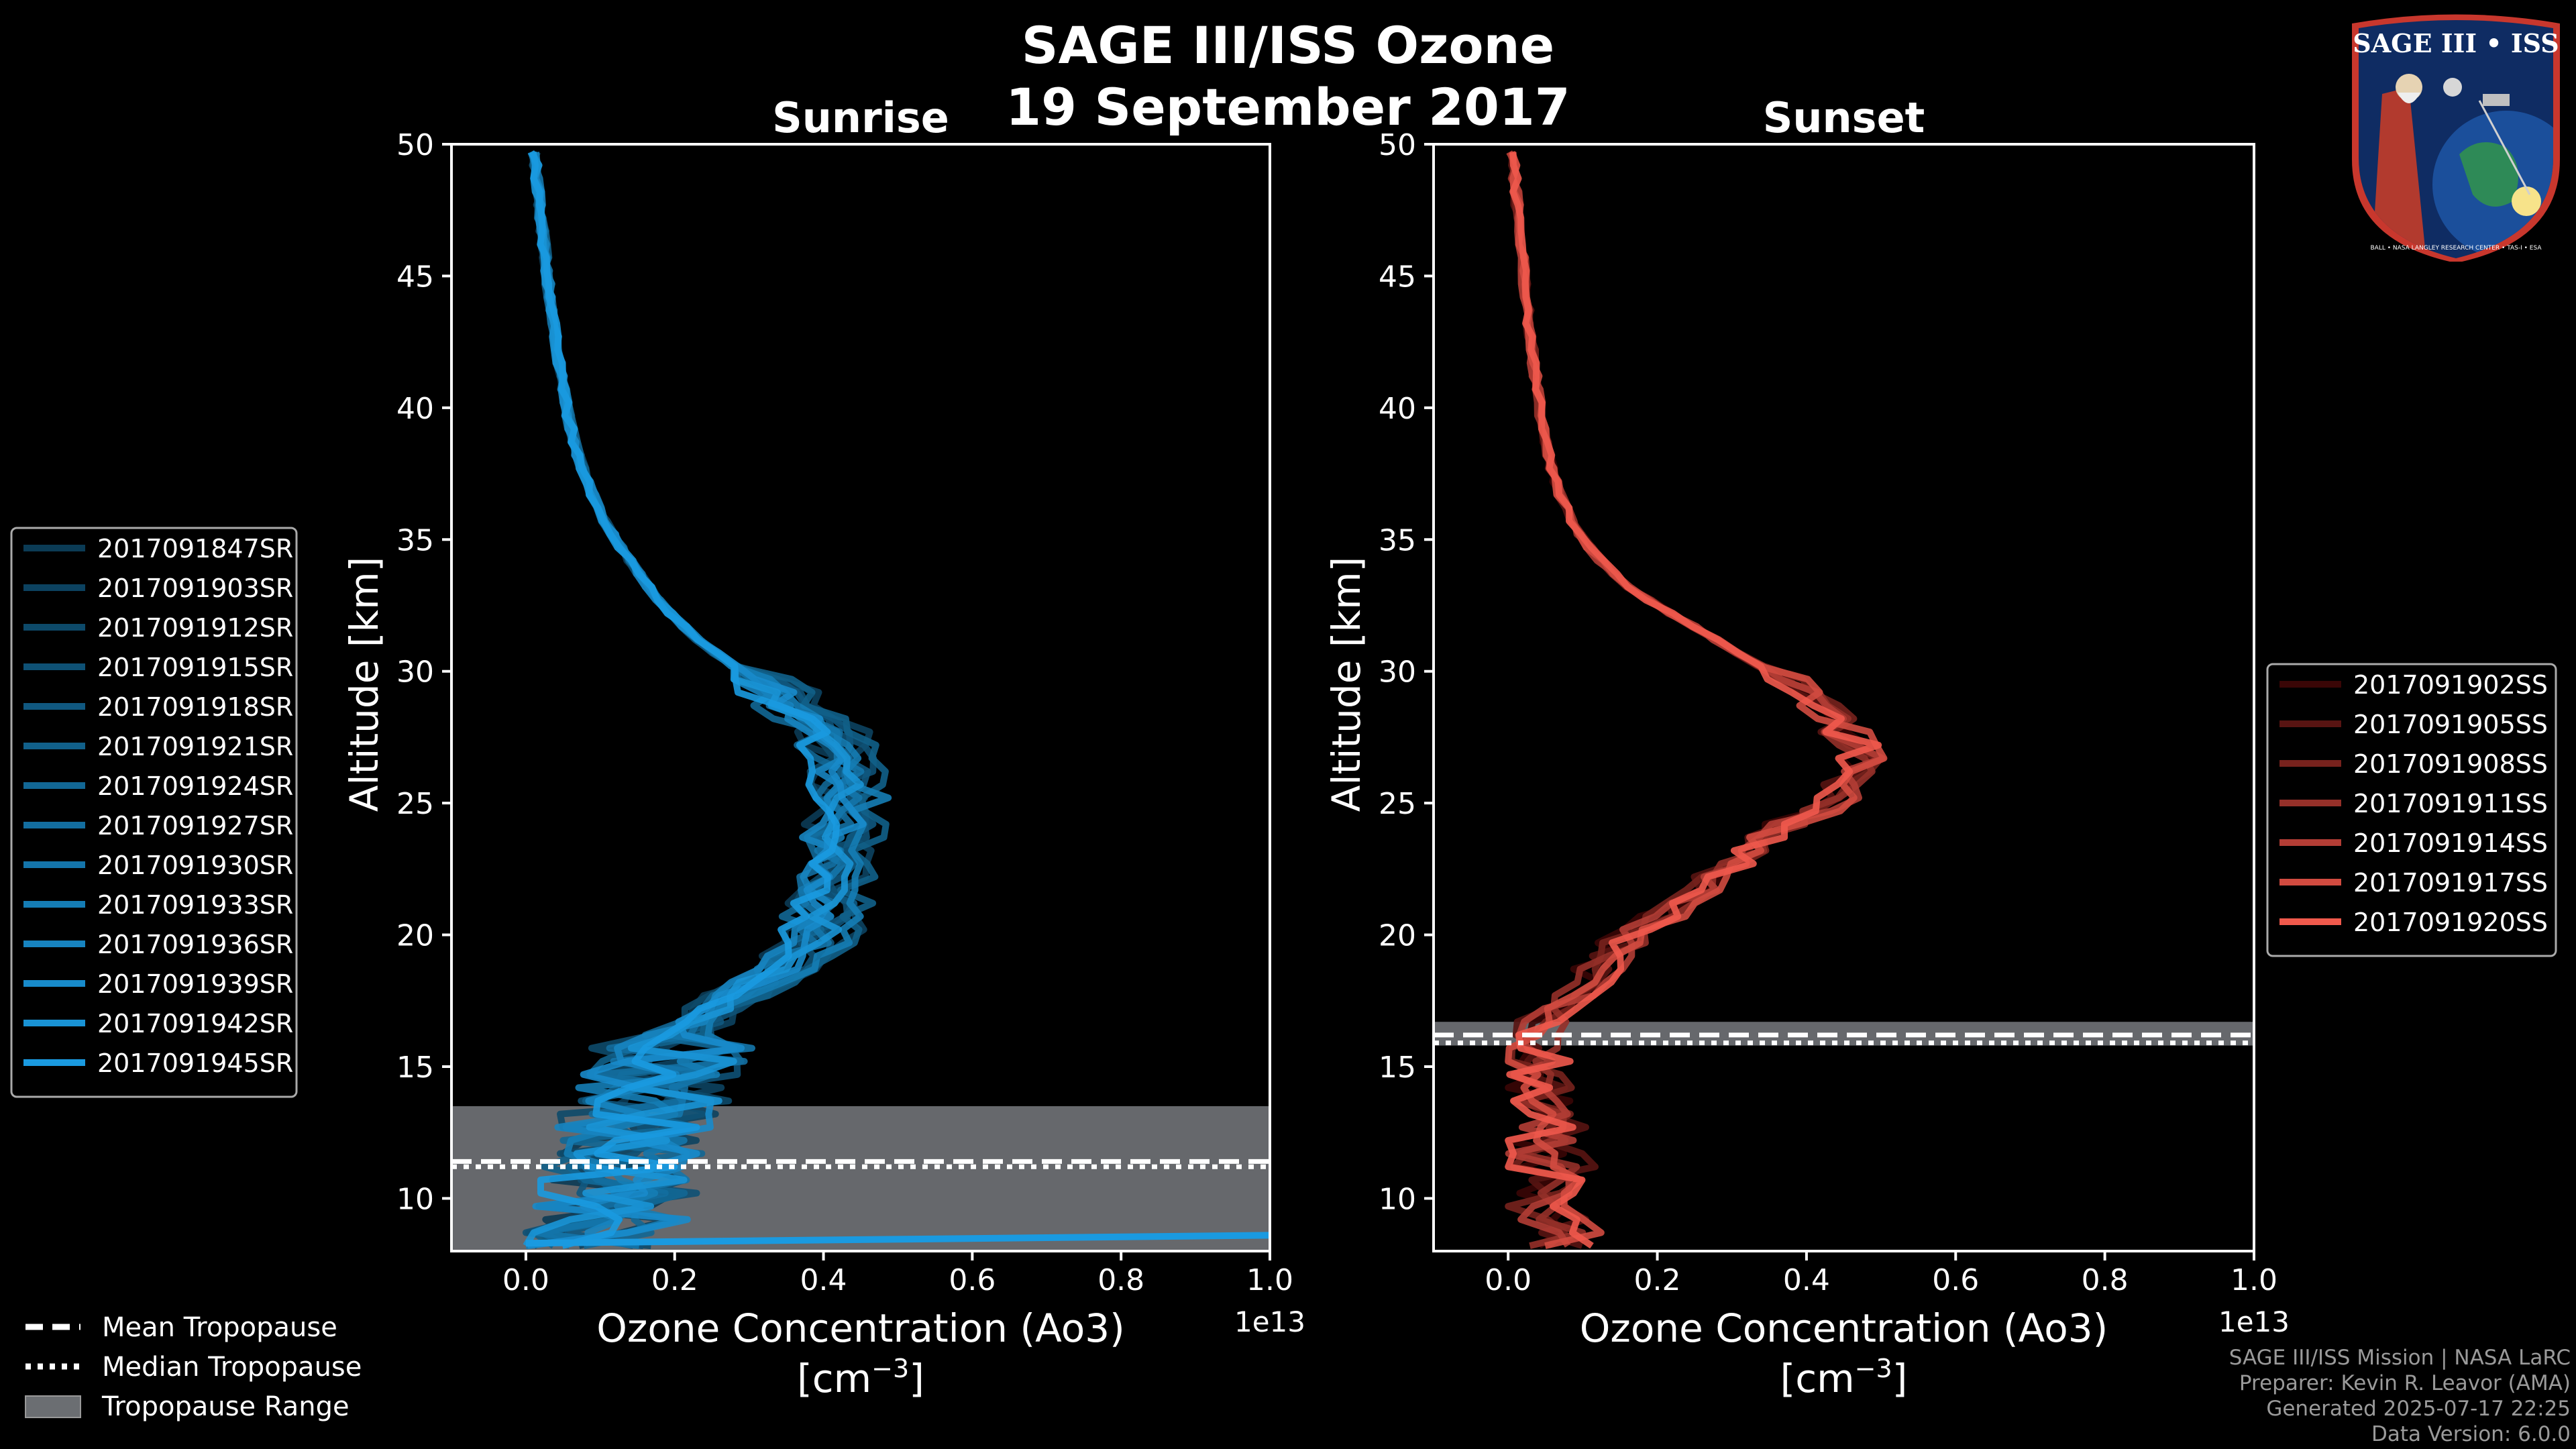 The height and width of the screenshot is (1449, 2576). I want to click on sunset-profile-2017091920SS, so click(1693, 700).